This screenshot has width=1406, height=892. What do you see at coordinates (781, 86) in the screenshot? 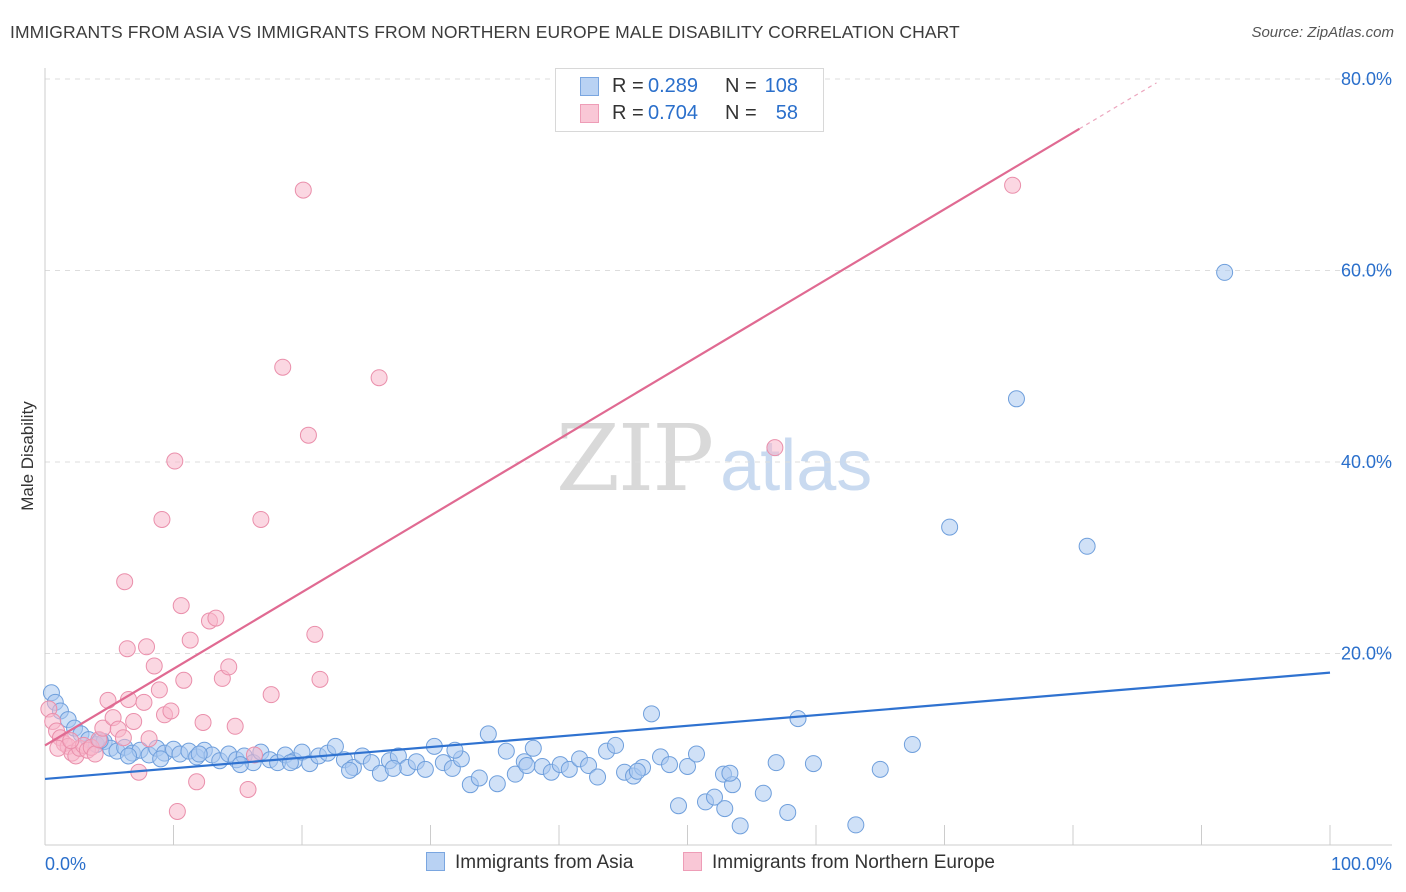
I see `n-value: 108` at bounding box center [781, 86].